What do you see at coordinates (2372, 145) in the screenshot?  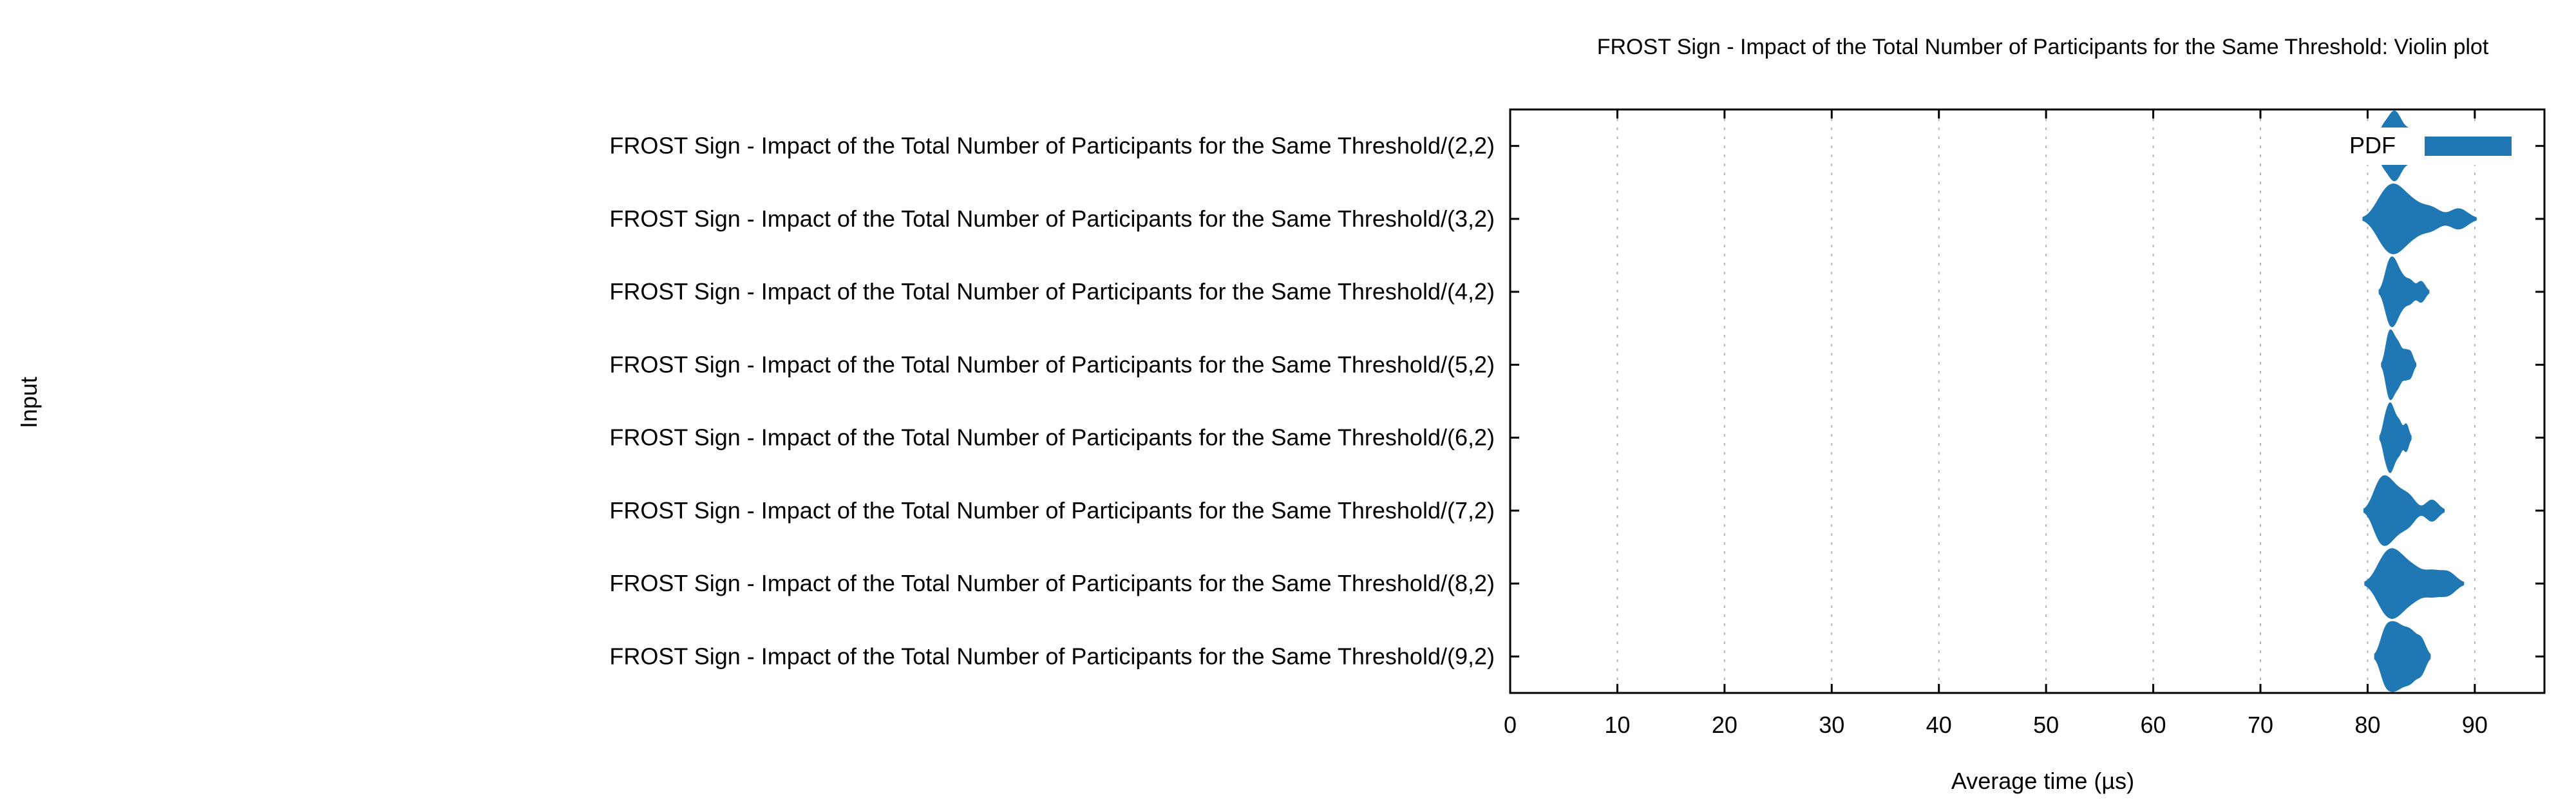 I see `legend-label: PDF` at bounding box center [2372, 145].